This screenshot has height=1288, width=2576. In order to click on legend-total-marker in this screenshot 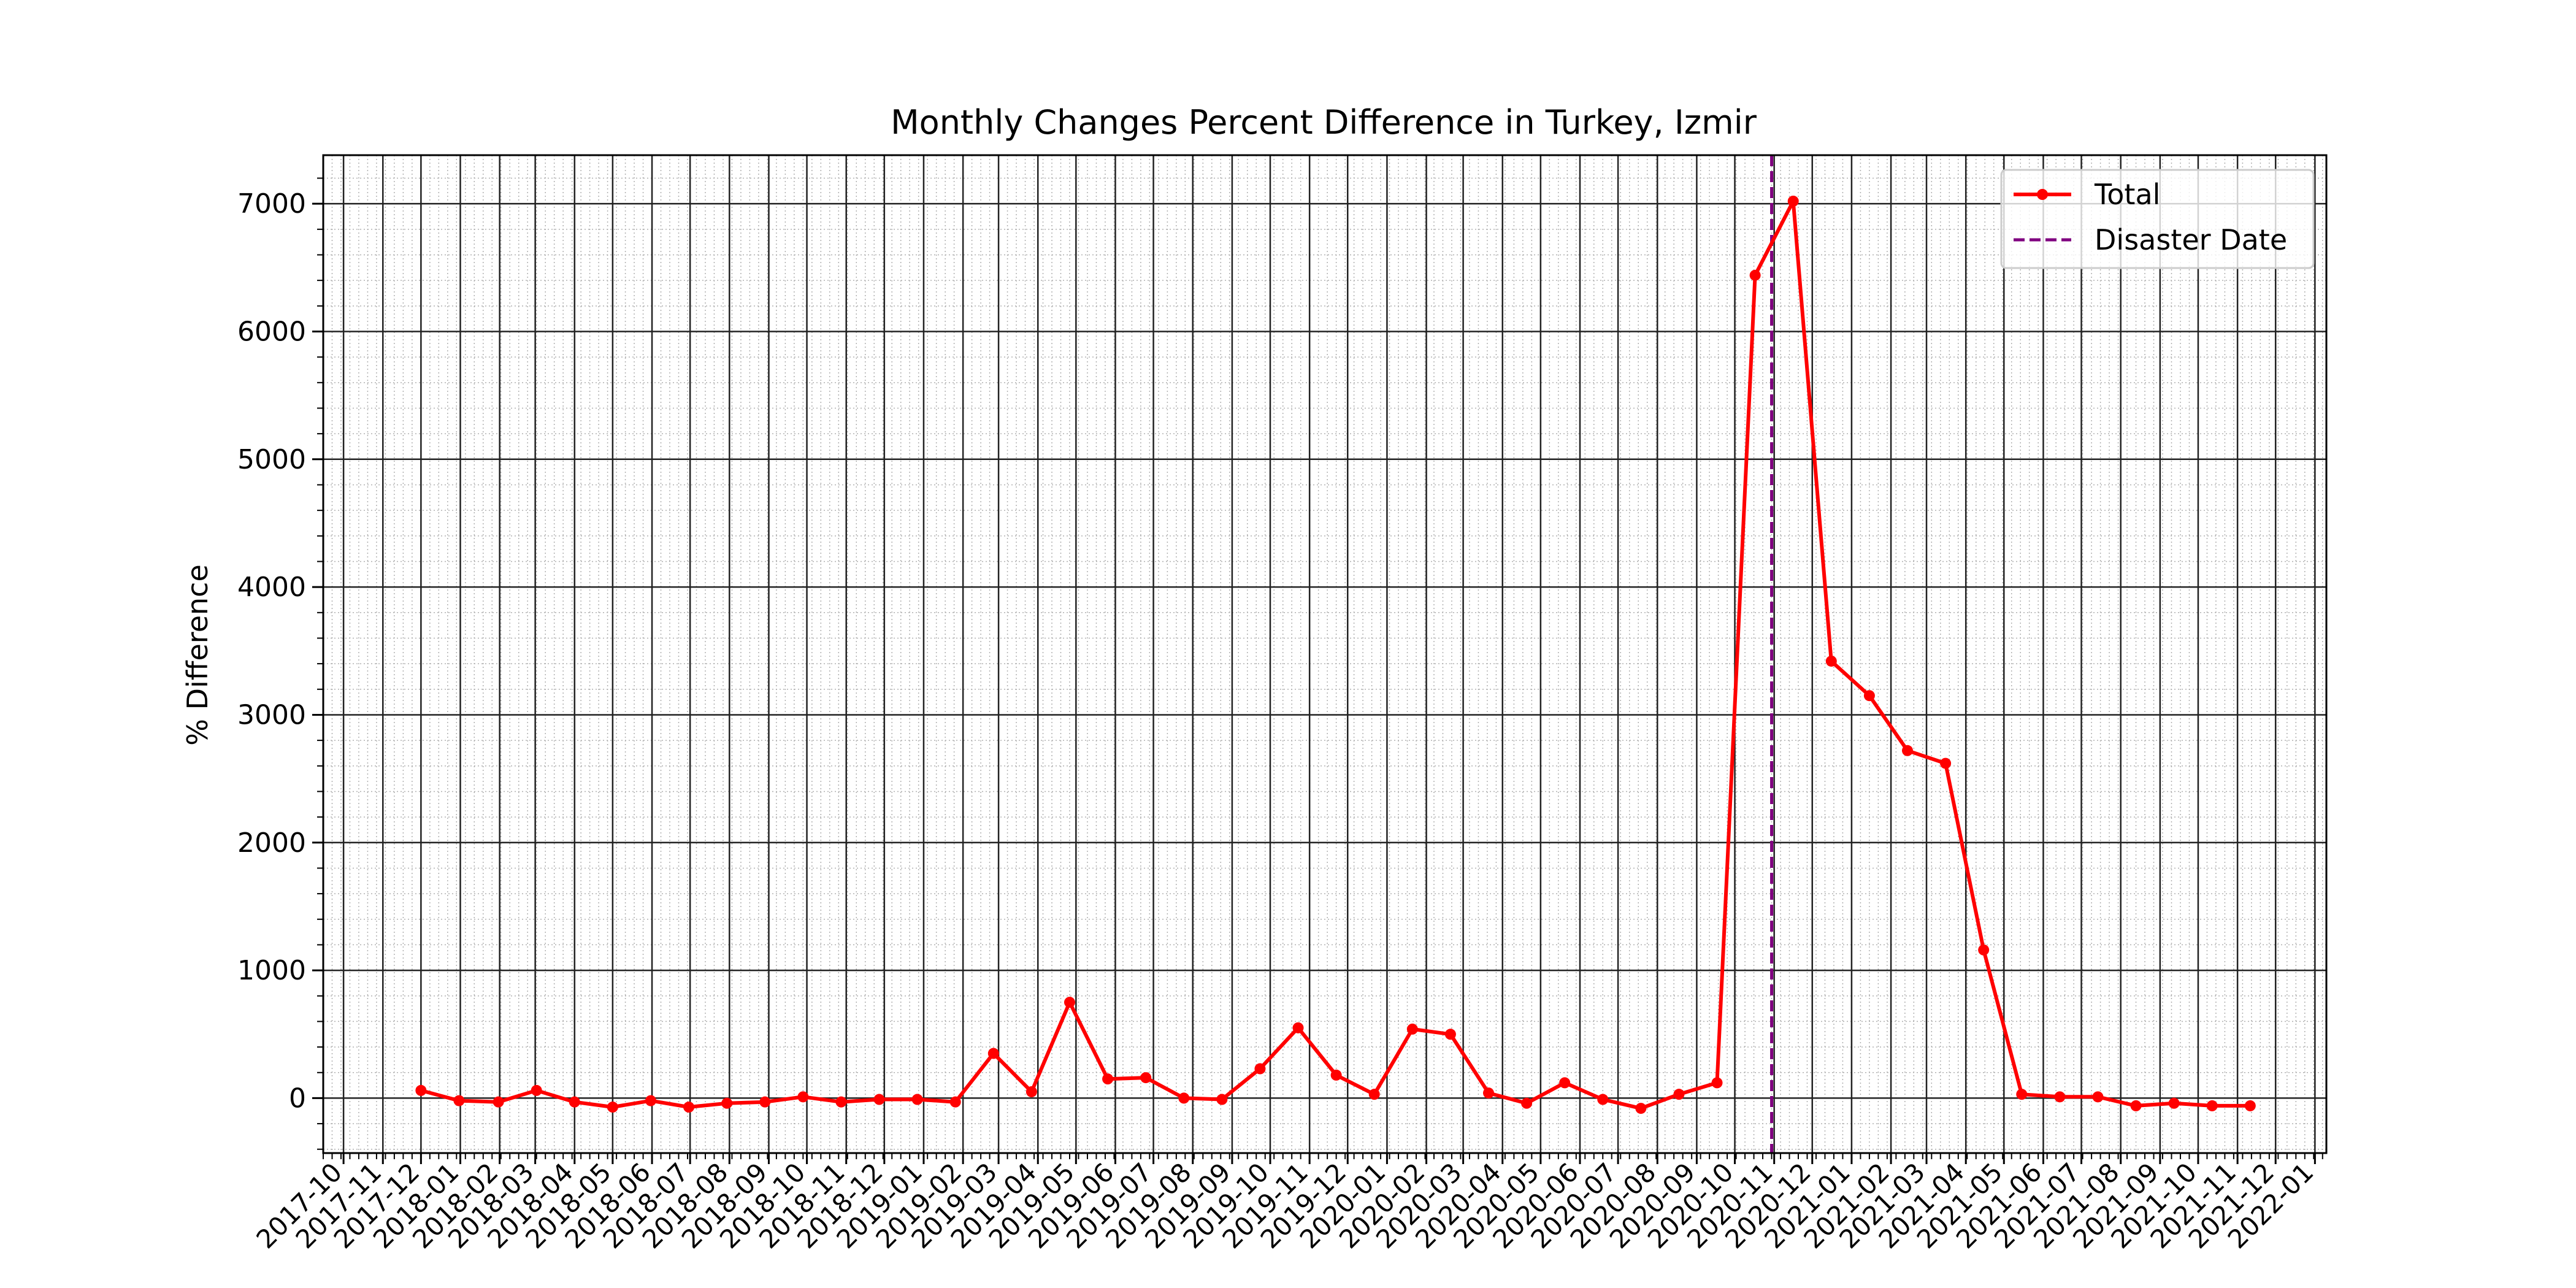, I will do `click(2042, 194)`.